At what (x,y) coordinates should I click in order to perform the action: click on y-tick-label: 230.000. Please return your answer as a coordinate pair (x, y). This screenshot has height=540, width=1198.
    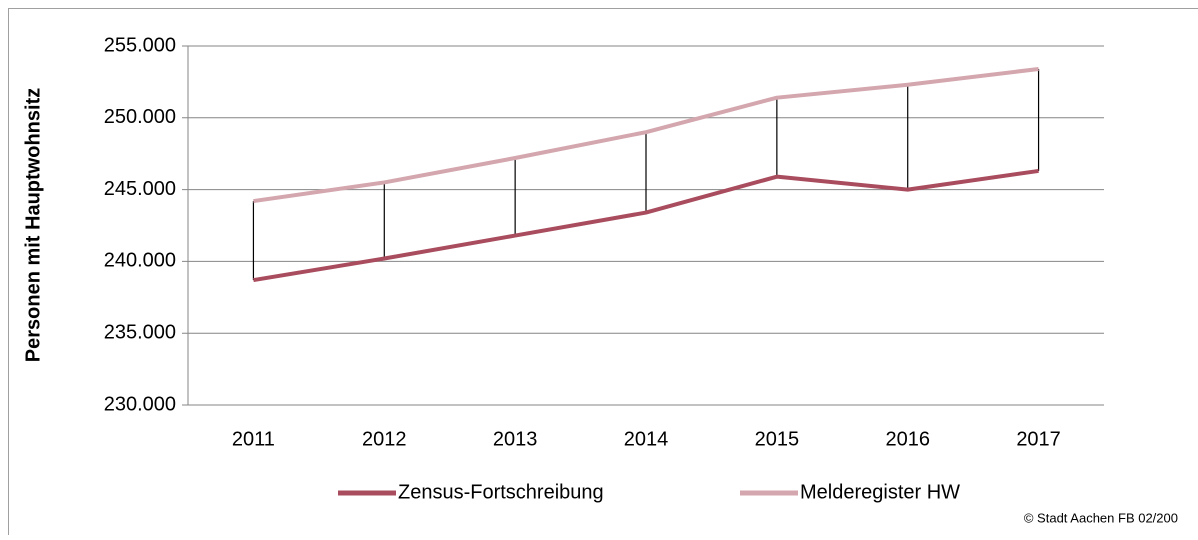
    Looking at the image, I should click on (140, 404).